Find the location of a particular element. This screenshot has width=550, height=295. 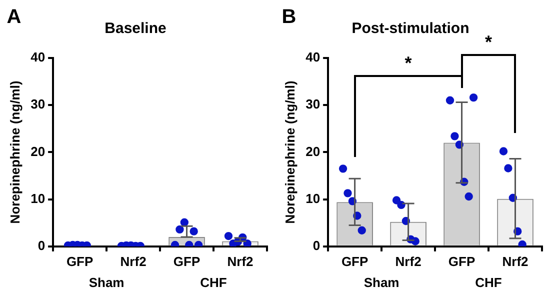

chart-title: Post-stimulation is located at coordinates (411, 29).